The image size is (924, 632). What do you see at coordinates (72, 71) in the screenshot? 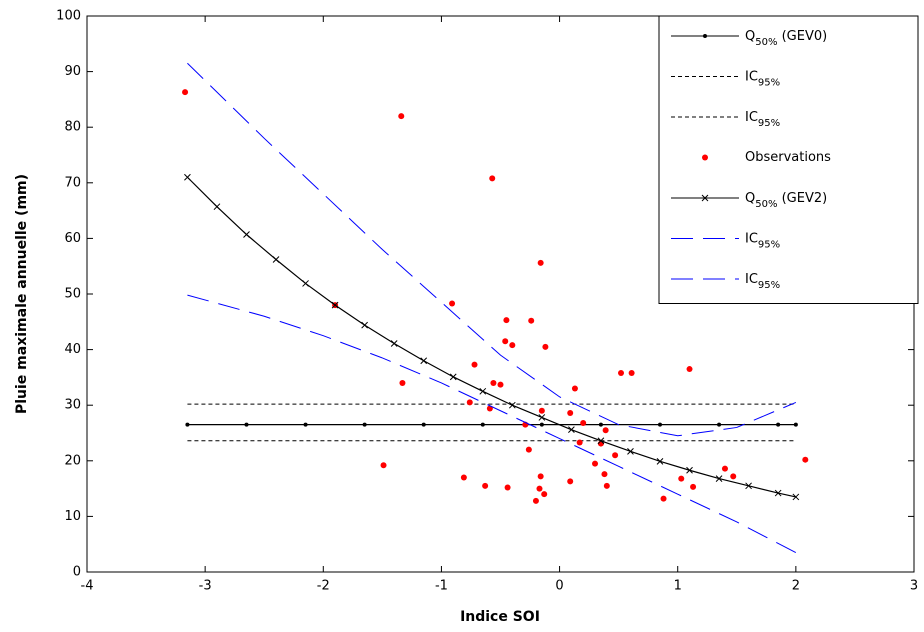
I see `y-tick-label: 90` at bounding box center [72, 71].